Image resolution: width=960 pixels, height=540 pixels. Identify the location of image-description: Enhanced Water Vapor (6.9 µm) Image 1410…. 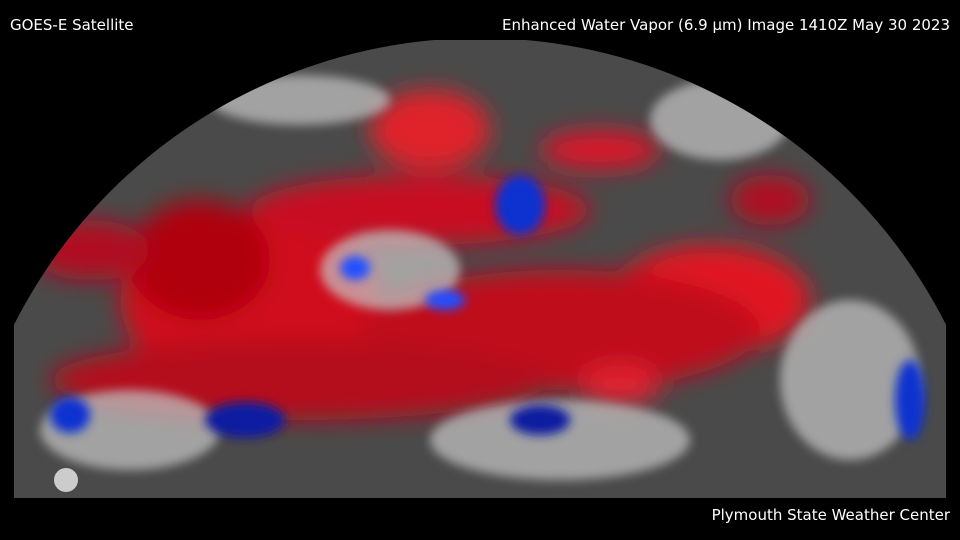
(725, 25).